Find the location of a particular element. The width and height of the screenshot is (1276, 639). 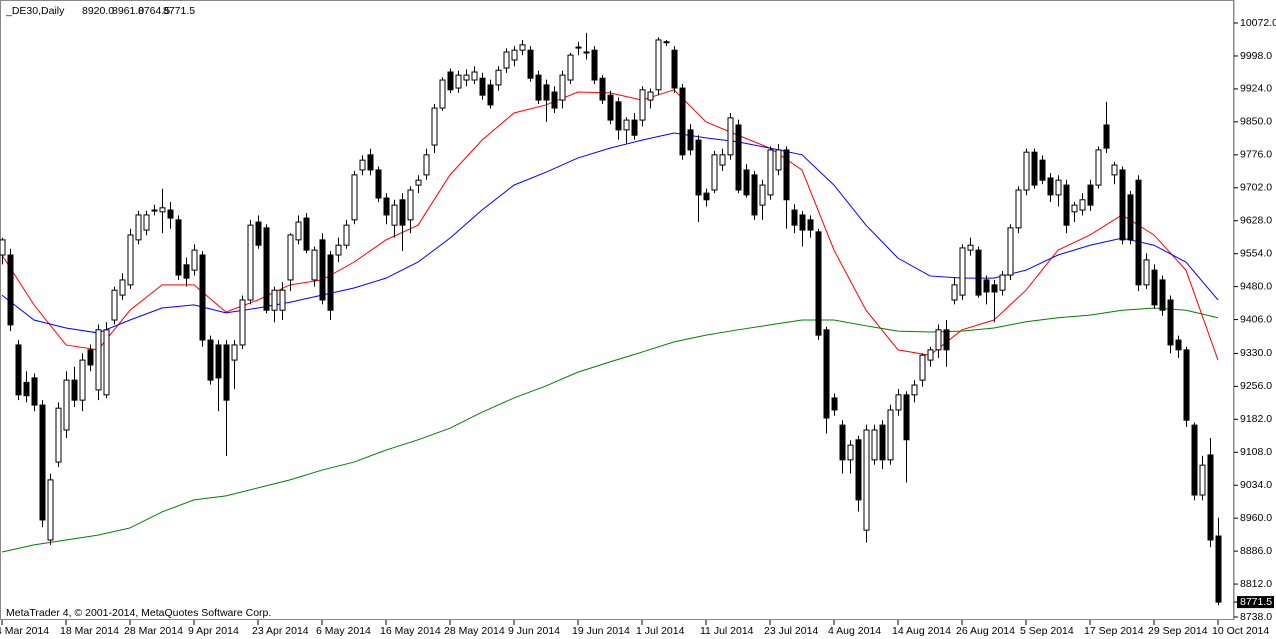

last-price-label: 8771.5 is located at coordinates (1256, 602).